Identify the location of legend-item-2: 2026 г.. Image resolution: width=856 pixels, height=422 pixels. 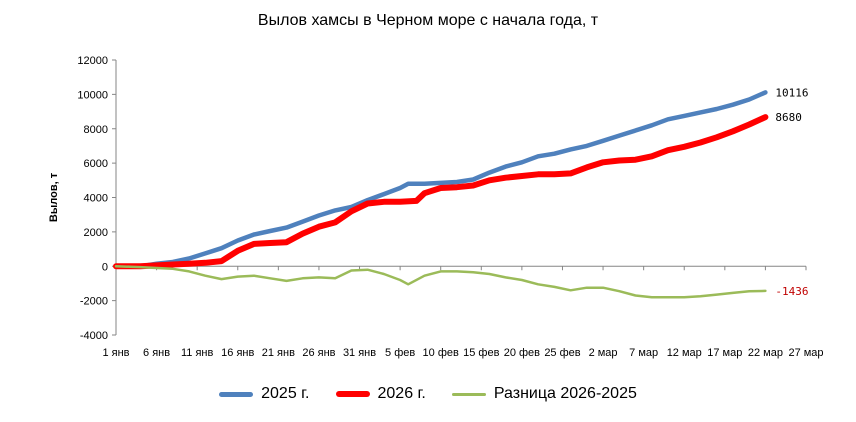
(380, 394).